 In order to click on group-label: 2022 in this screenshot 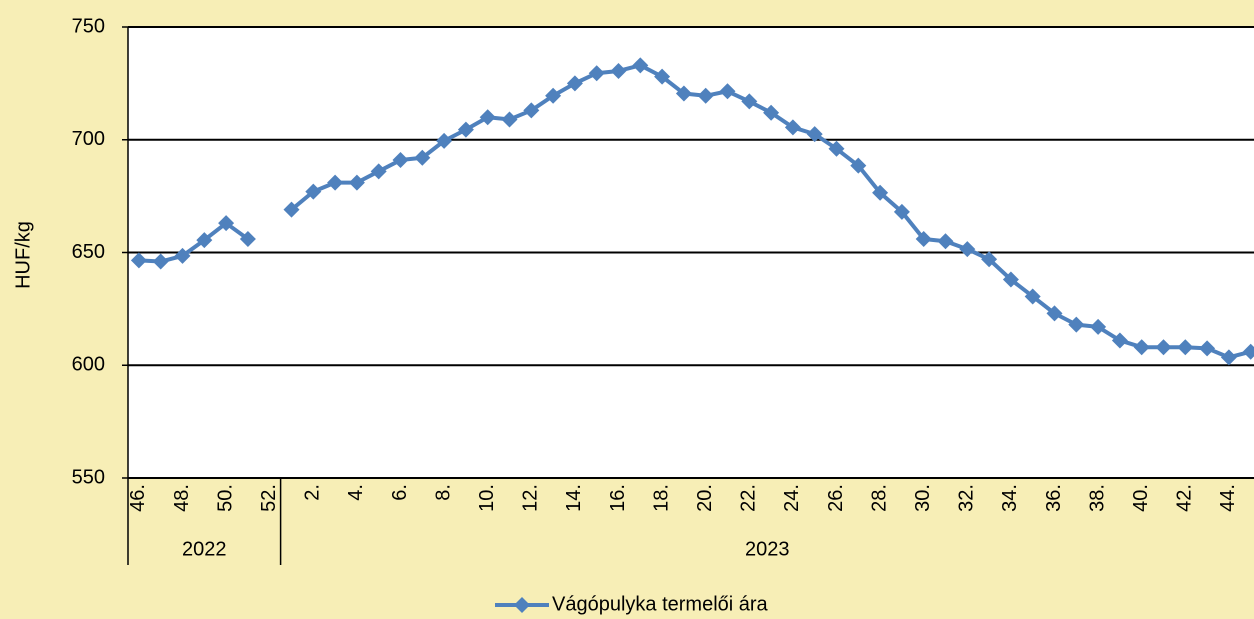, I will do `click(204, 549)`.